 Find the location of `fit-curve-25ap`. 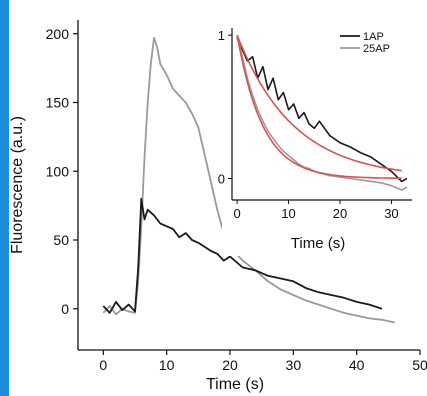

fit-curve-25ap is located at coordinates (319, 107).